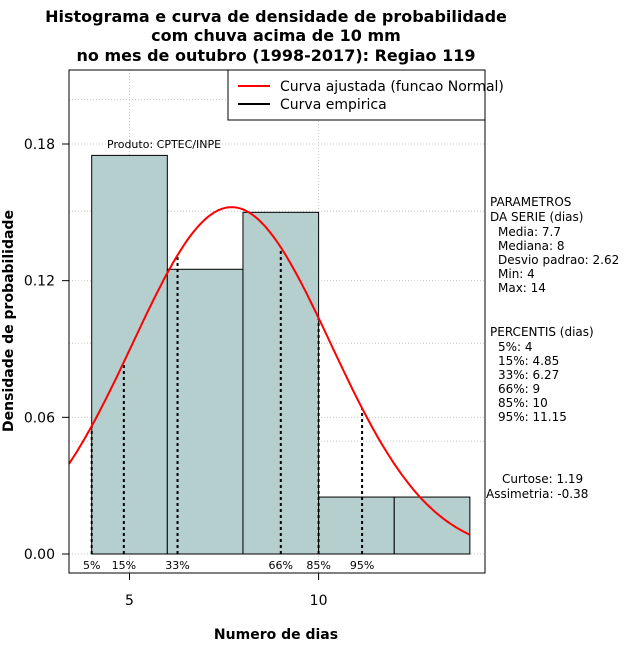  Describe the element at coordinates (39, 555) in the screenshot. I see `y-tick-label-0: 0.00` at that location.